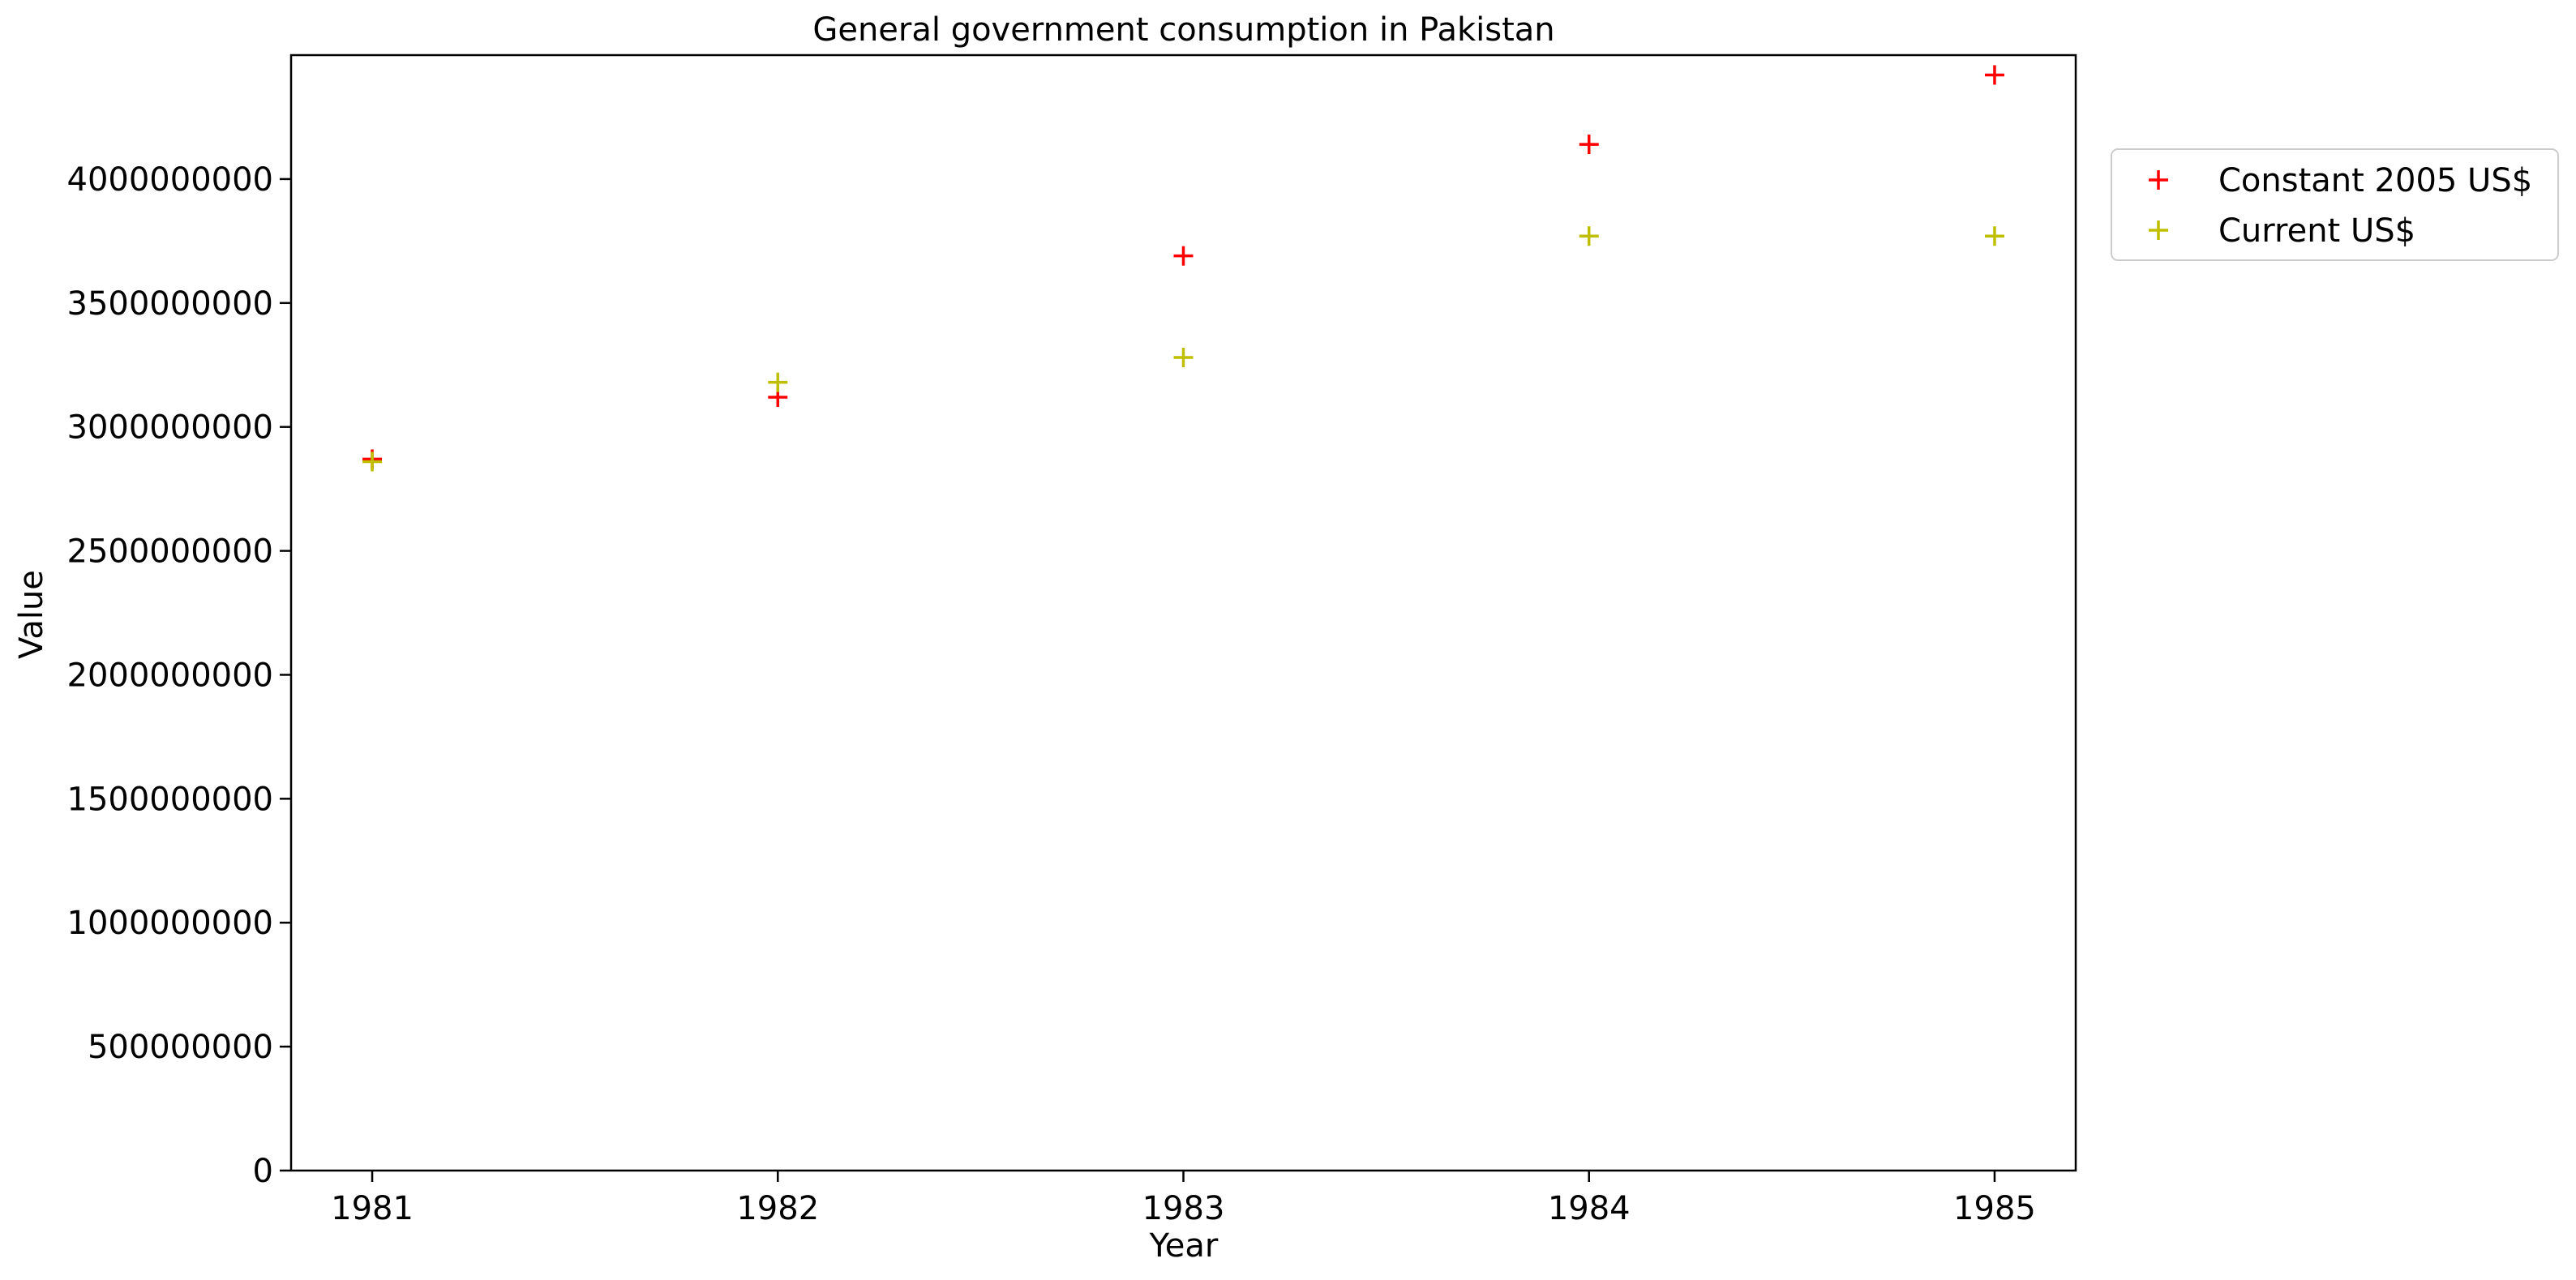  What do you see at coordinates (170, 304) in the screenshot?
I see `y-tick-label: 3500000000` at bounding box center [170, 304].